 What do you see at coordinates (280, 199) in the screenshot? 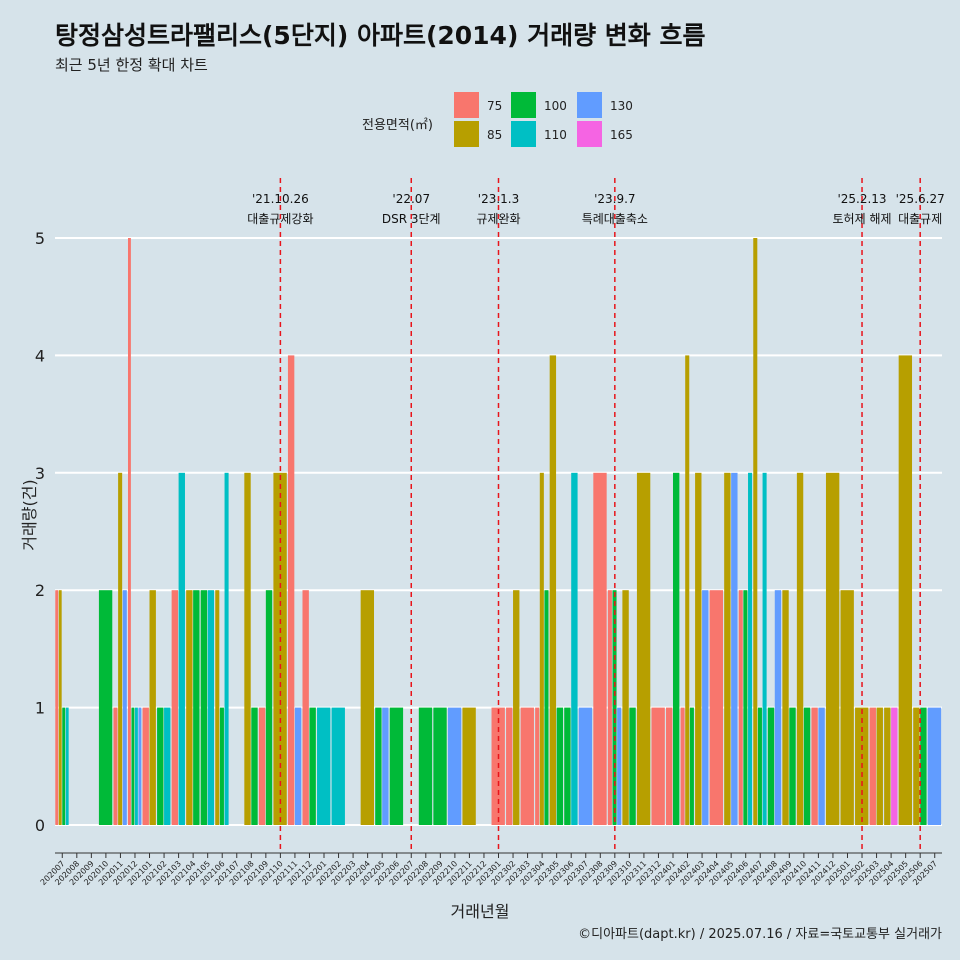
I see `event-date-202110: '21.10.26` at bounding box center [280, 199].